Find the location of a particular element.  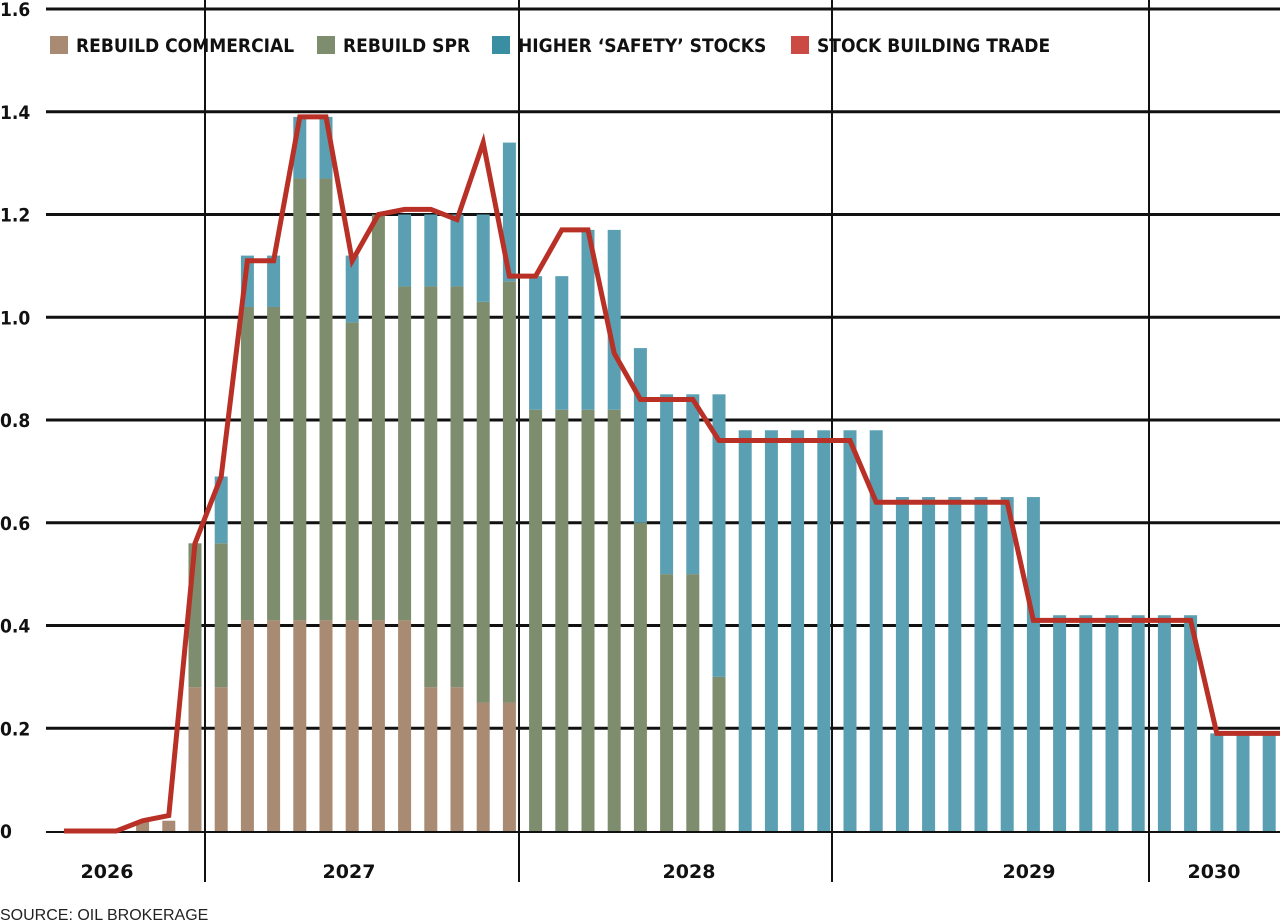

y-tick-label: 0.8 is located at coordinates (15, 421).